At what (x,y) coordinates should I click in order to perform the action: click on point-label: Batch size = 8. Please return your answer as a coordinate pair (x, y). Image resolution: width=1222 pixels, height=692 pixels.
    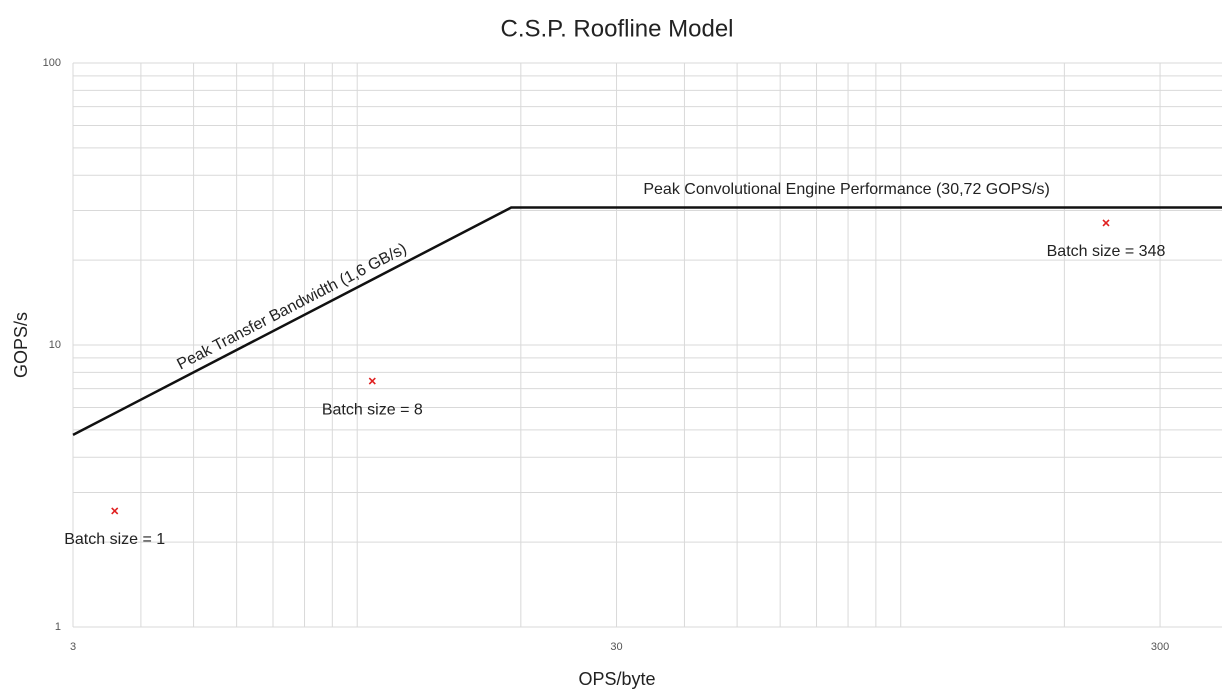
    Looking at the image, I should click on (372, 409).